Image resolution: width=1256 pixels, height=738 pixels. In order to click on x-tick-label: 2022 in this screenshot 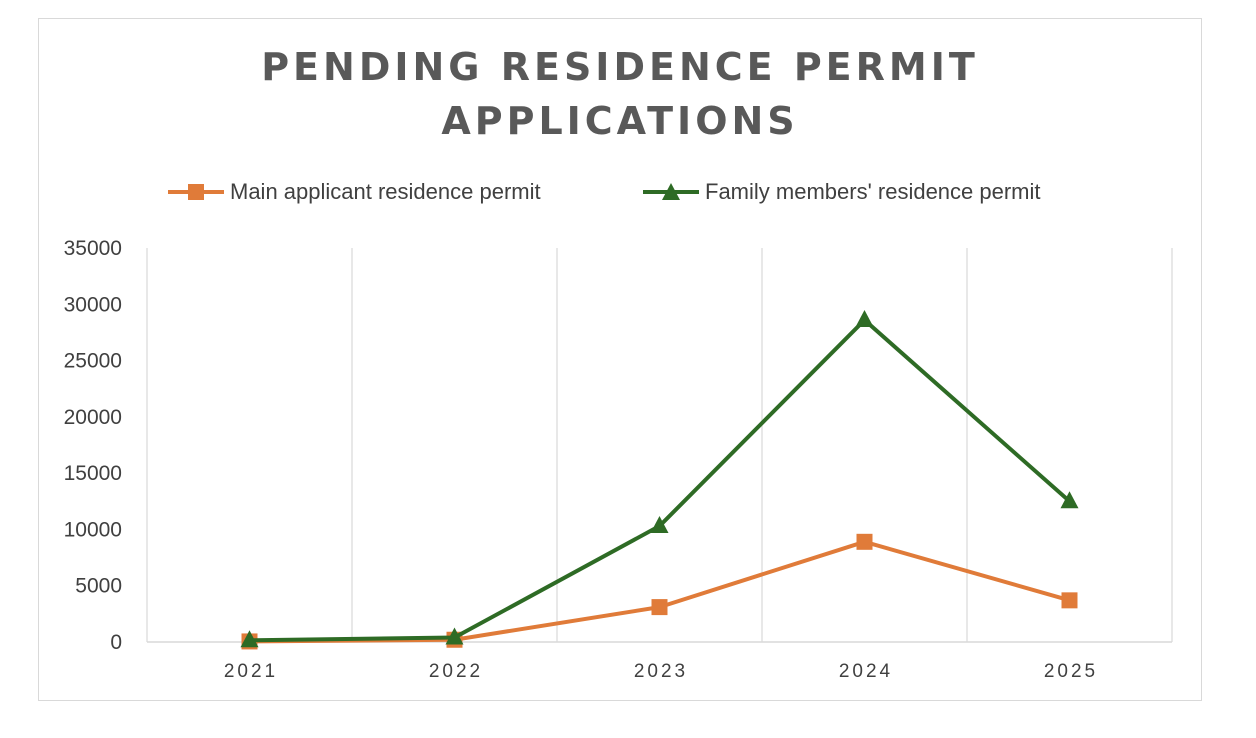, I will do `click(456, 671)`.